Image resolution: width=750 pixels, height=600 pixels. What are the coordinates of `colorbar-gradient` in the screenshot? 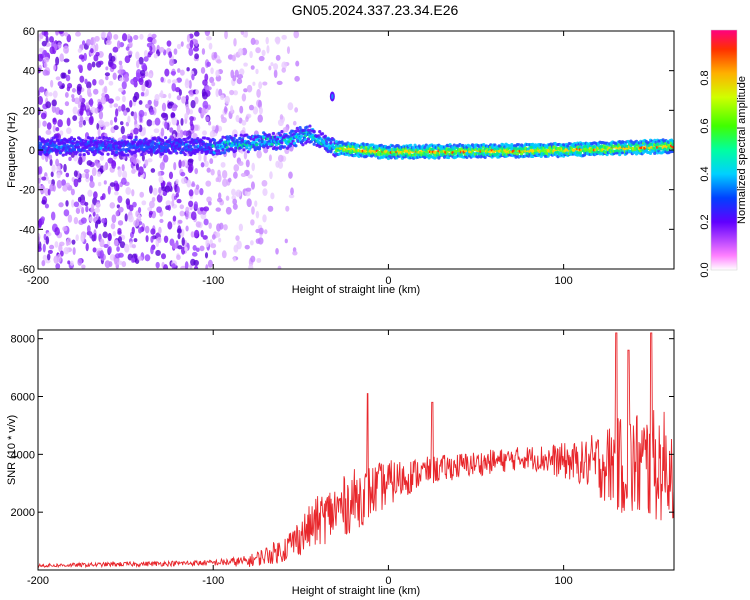 It's located at (724, 150).